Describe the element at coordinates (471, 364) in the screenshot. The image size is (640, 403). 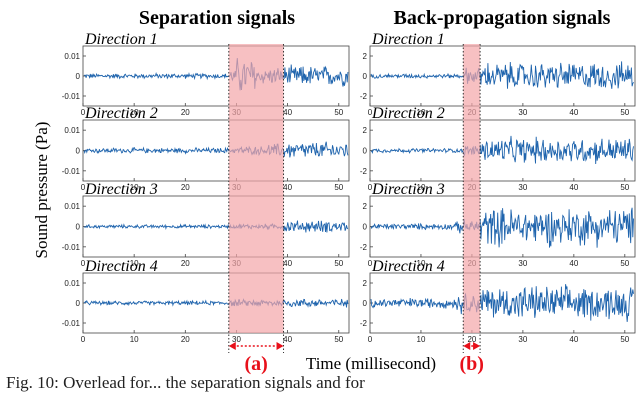
I see `highlight-label: (b)` at that location.